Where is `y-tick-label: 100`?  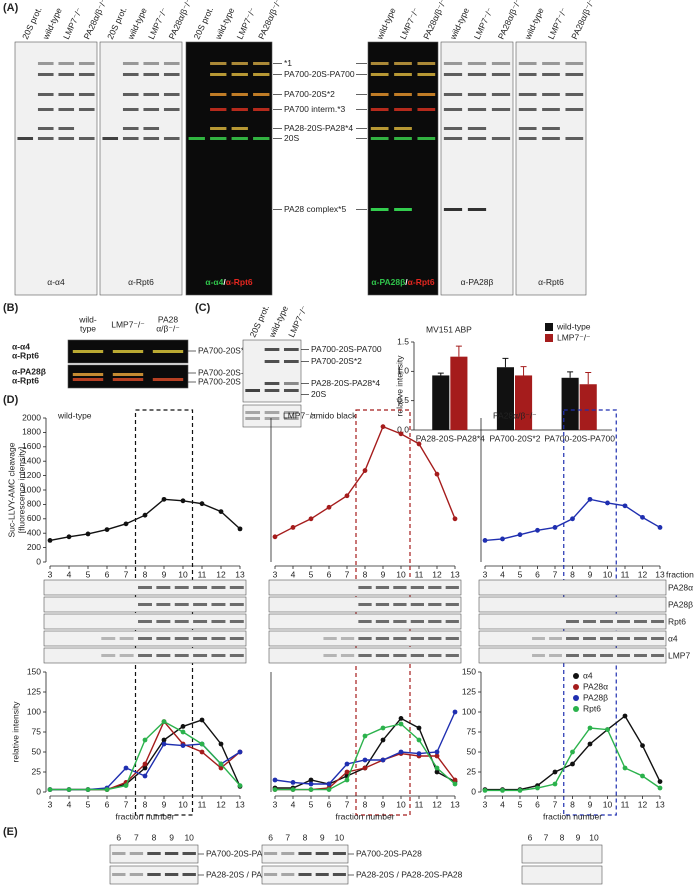
y-tick-label: 100 is located at coordinates (469, 711).